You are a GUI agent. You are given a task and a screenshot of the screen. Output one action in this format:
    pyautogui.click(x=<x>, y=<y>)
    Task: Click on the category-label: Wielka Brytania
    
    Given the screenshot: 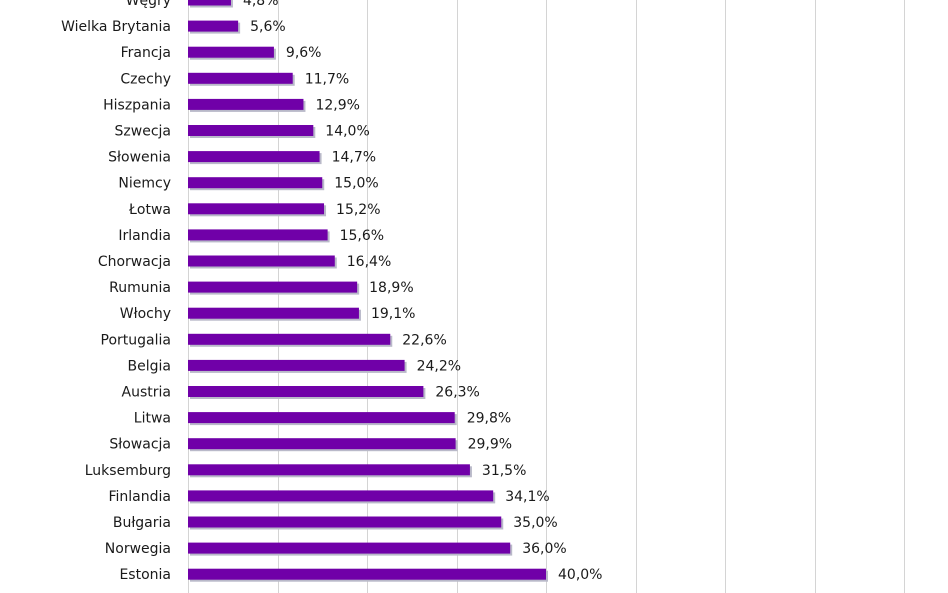 What is the action you would take?
    pyautogui.click(x=116, y=27)
    